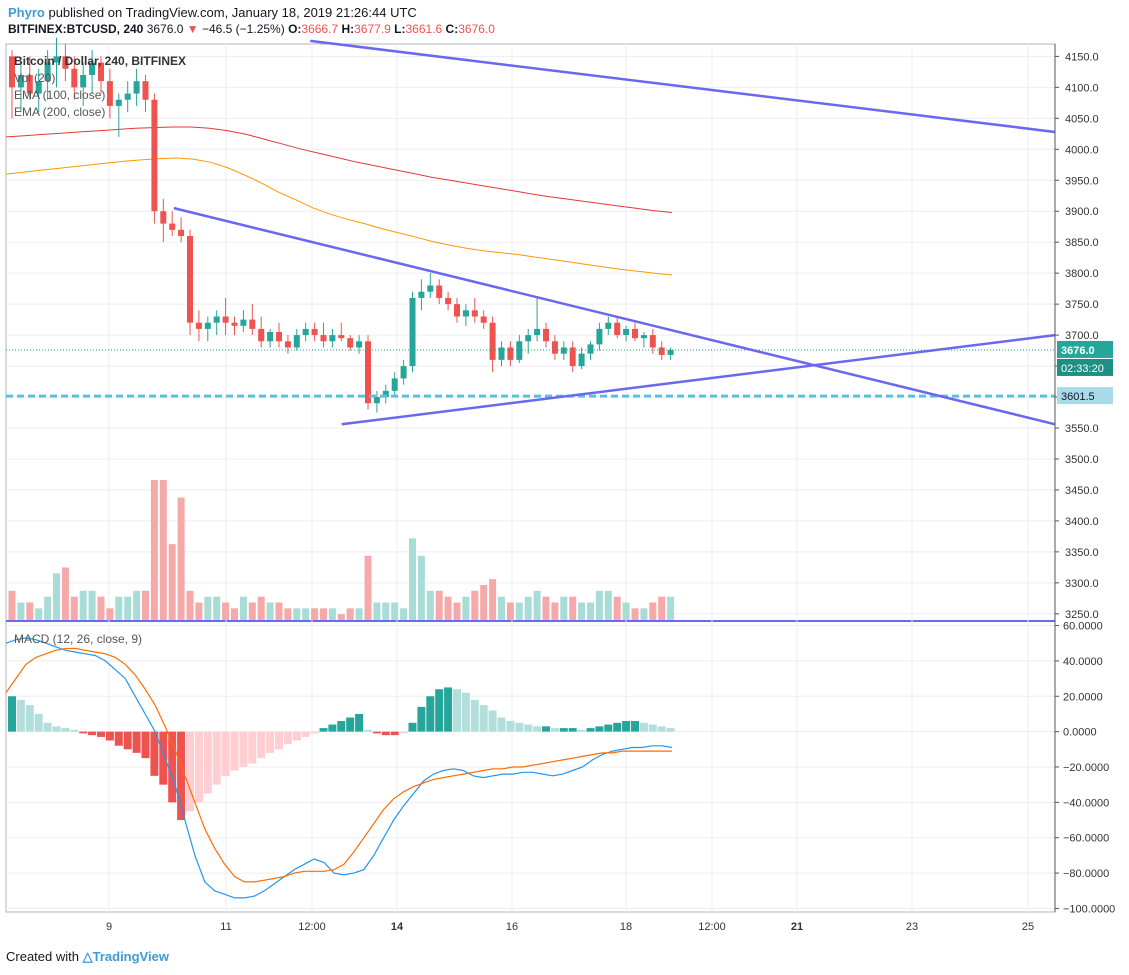  I want to click on rising-support-line, so click(698, 379).